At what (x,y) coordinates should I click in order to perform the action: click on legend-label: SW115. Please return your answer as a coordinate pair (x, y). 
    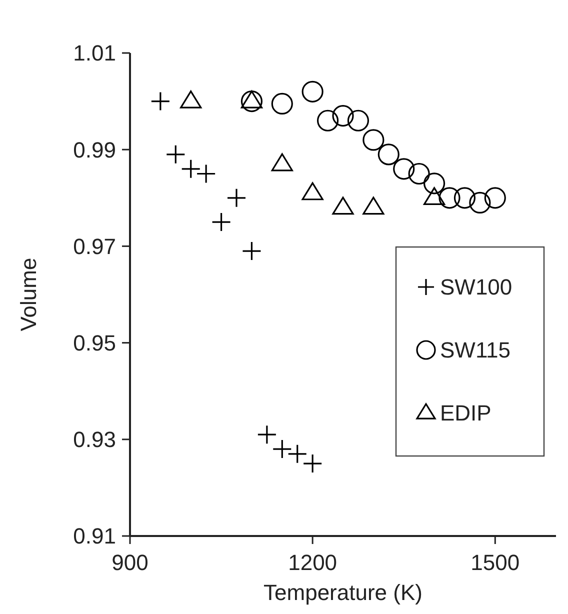
    Looking at the image, I should click on (475, 350).